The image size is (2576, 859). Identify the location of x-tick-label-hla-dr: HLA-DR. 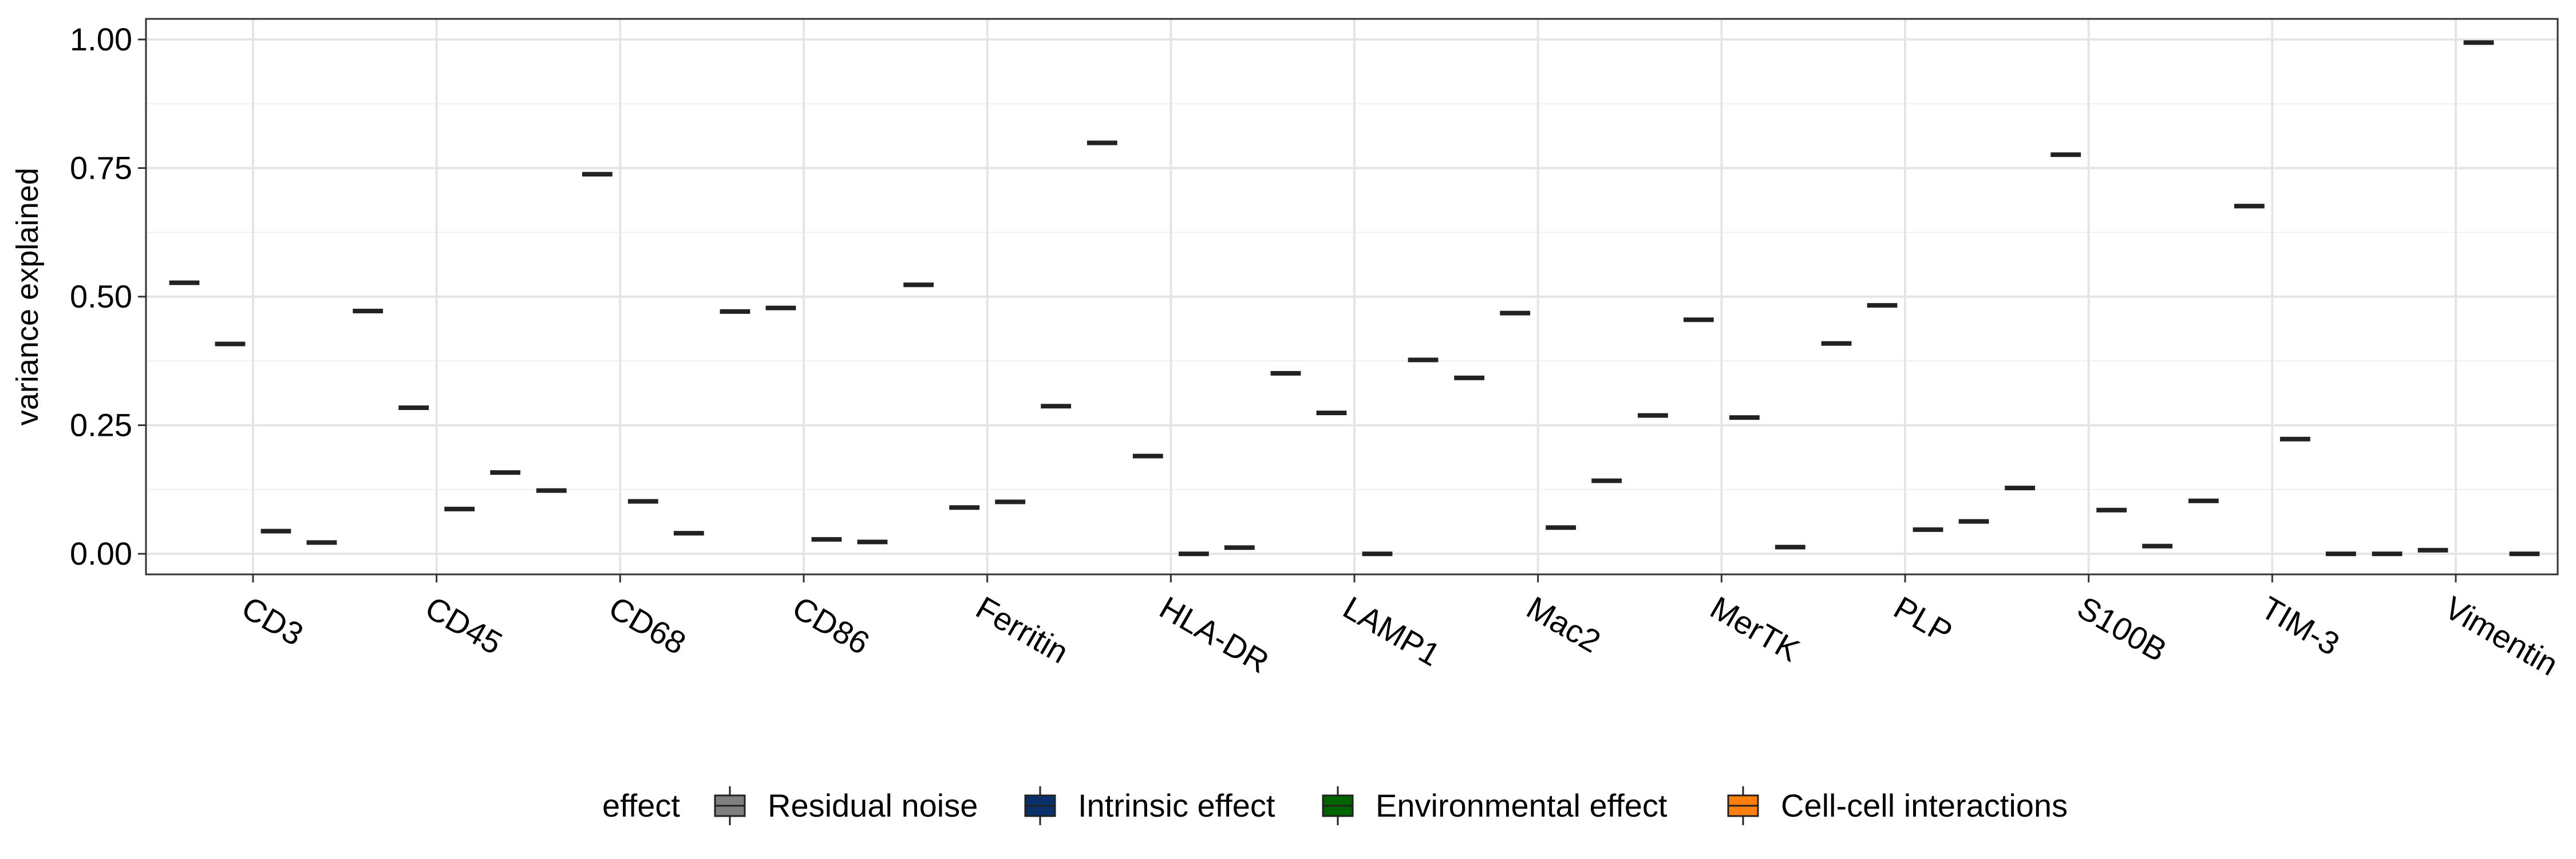
(1214, 634).